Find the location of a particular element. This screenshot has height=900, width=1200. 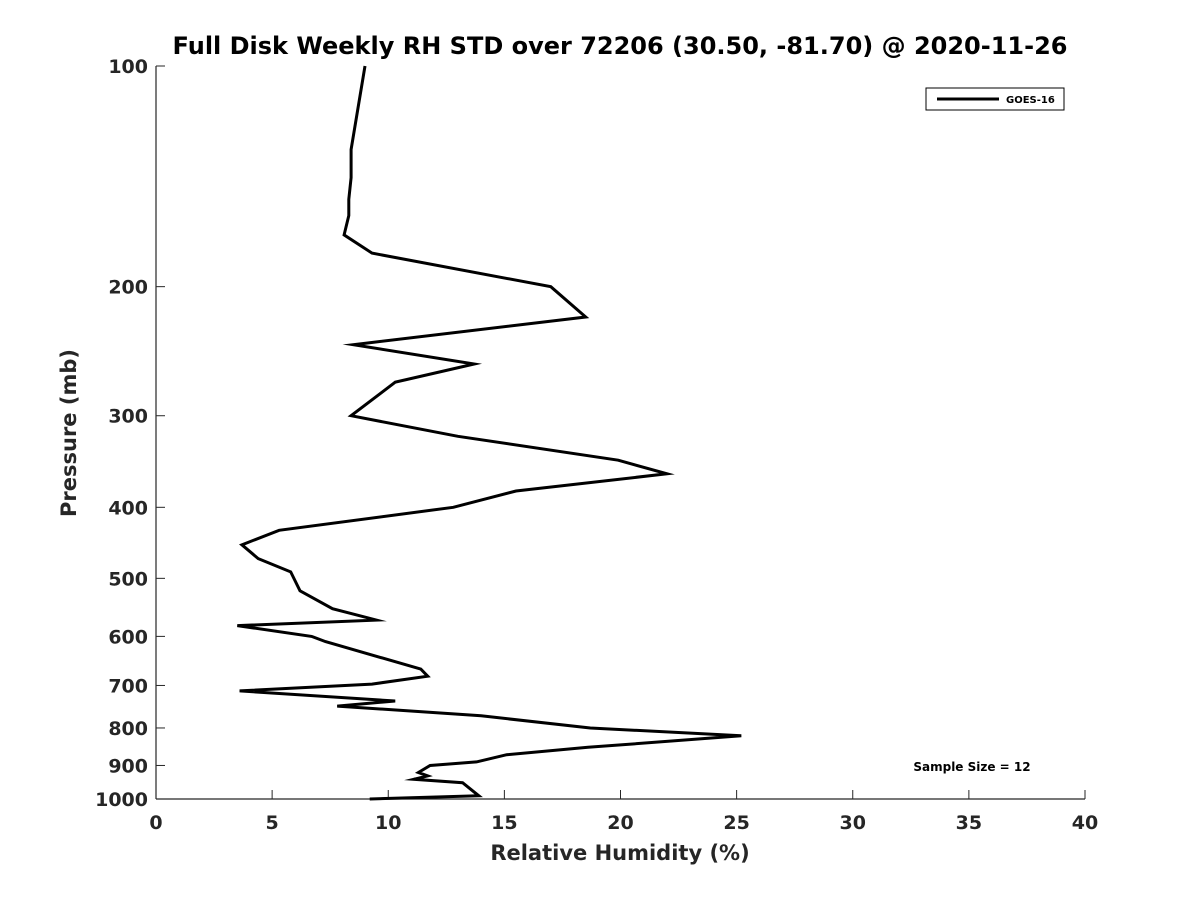

x-tick-label: 0 is located at coordinates (155, 823).